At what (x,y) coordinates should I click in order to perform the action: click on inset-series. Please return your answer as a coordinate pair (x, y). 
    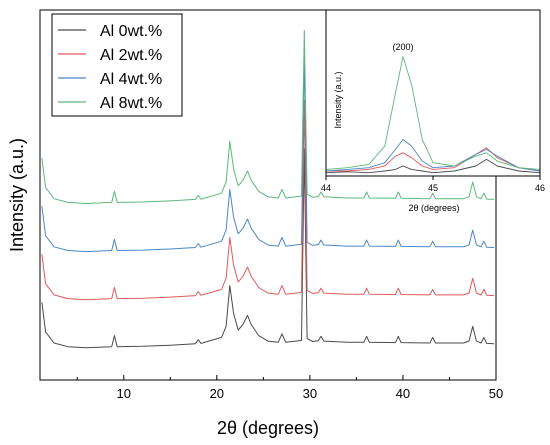
    Looking at the image, I should click on (433, 115).